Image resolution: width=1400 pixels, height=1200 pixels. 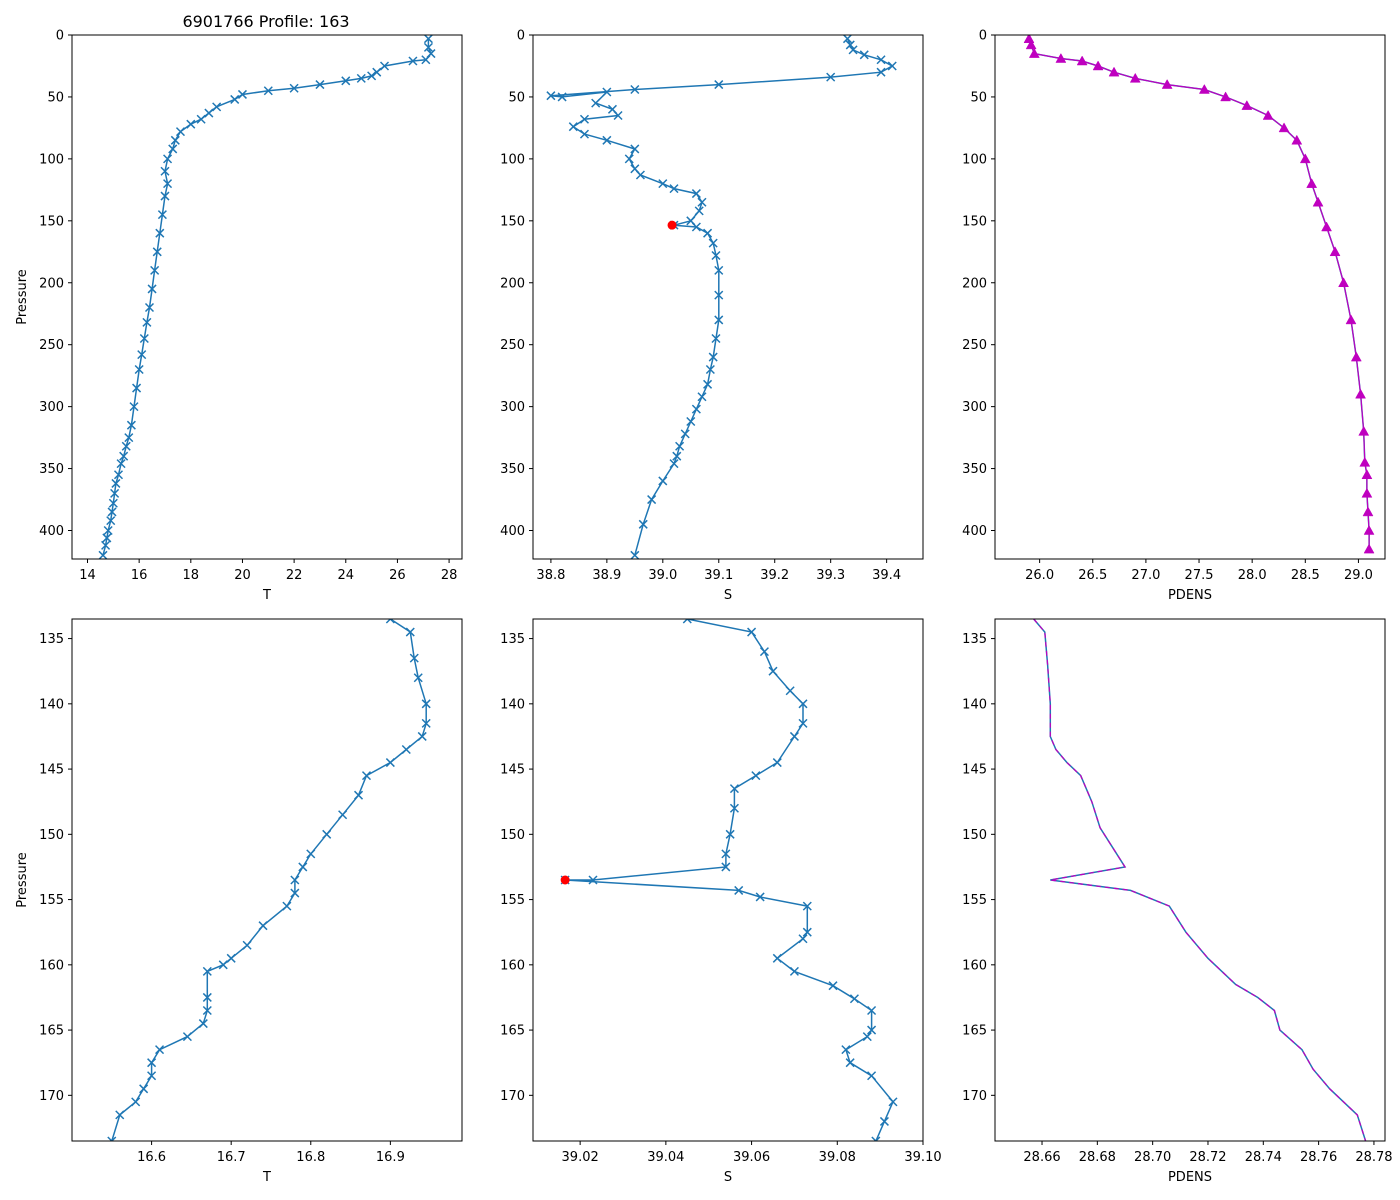 What do you see at coordinates (1152, 1157) in the screenshot?
I see `x-tick-label: 28.70` at bounding box center [1152, 1157].